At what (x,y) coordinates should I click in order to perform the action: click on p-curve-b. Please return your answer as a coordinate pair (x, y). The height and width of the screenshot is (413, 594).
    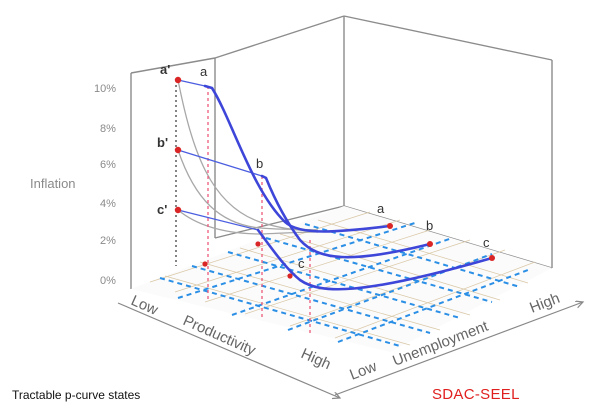
    Looking at the image, I should click on (346, 216).